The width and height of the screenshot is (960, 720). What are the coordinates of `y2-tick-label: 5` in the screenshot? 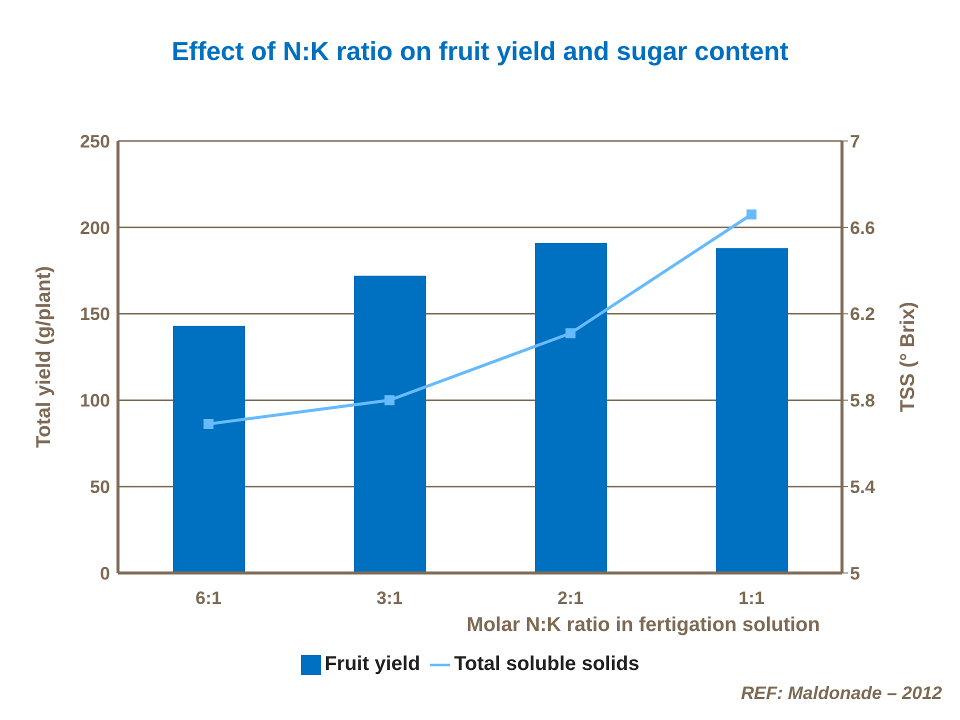 It's located at (855, 573).